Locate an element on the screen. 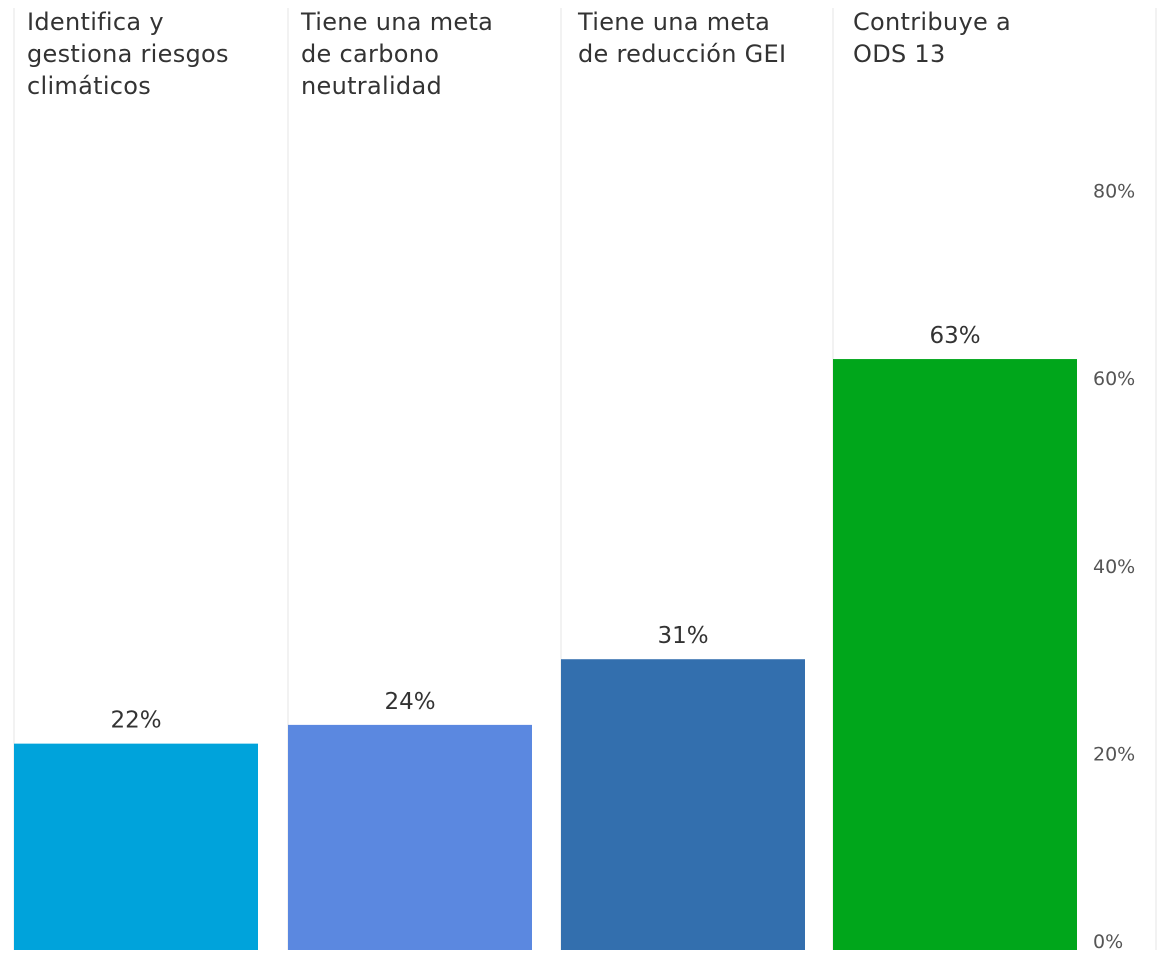 Image resolution: width=1158 pixels, height=957 pixels. category-label-1-line-3: neutralidad is located at coordinates (371, 86).